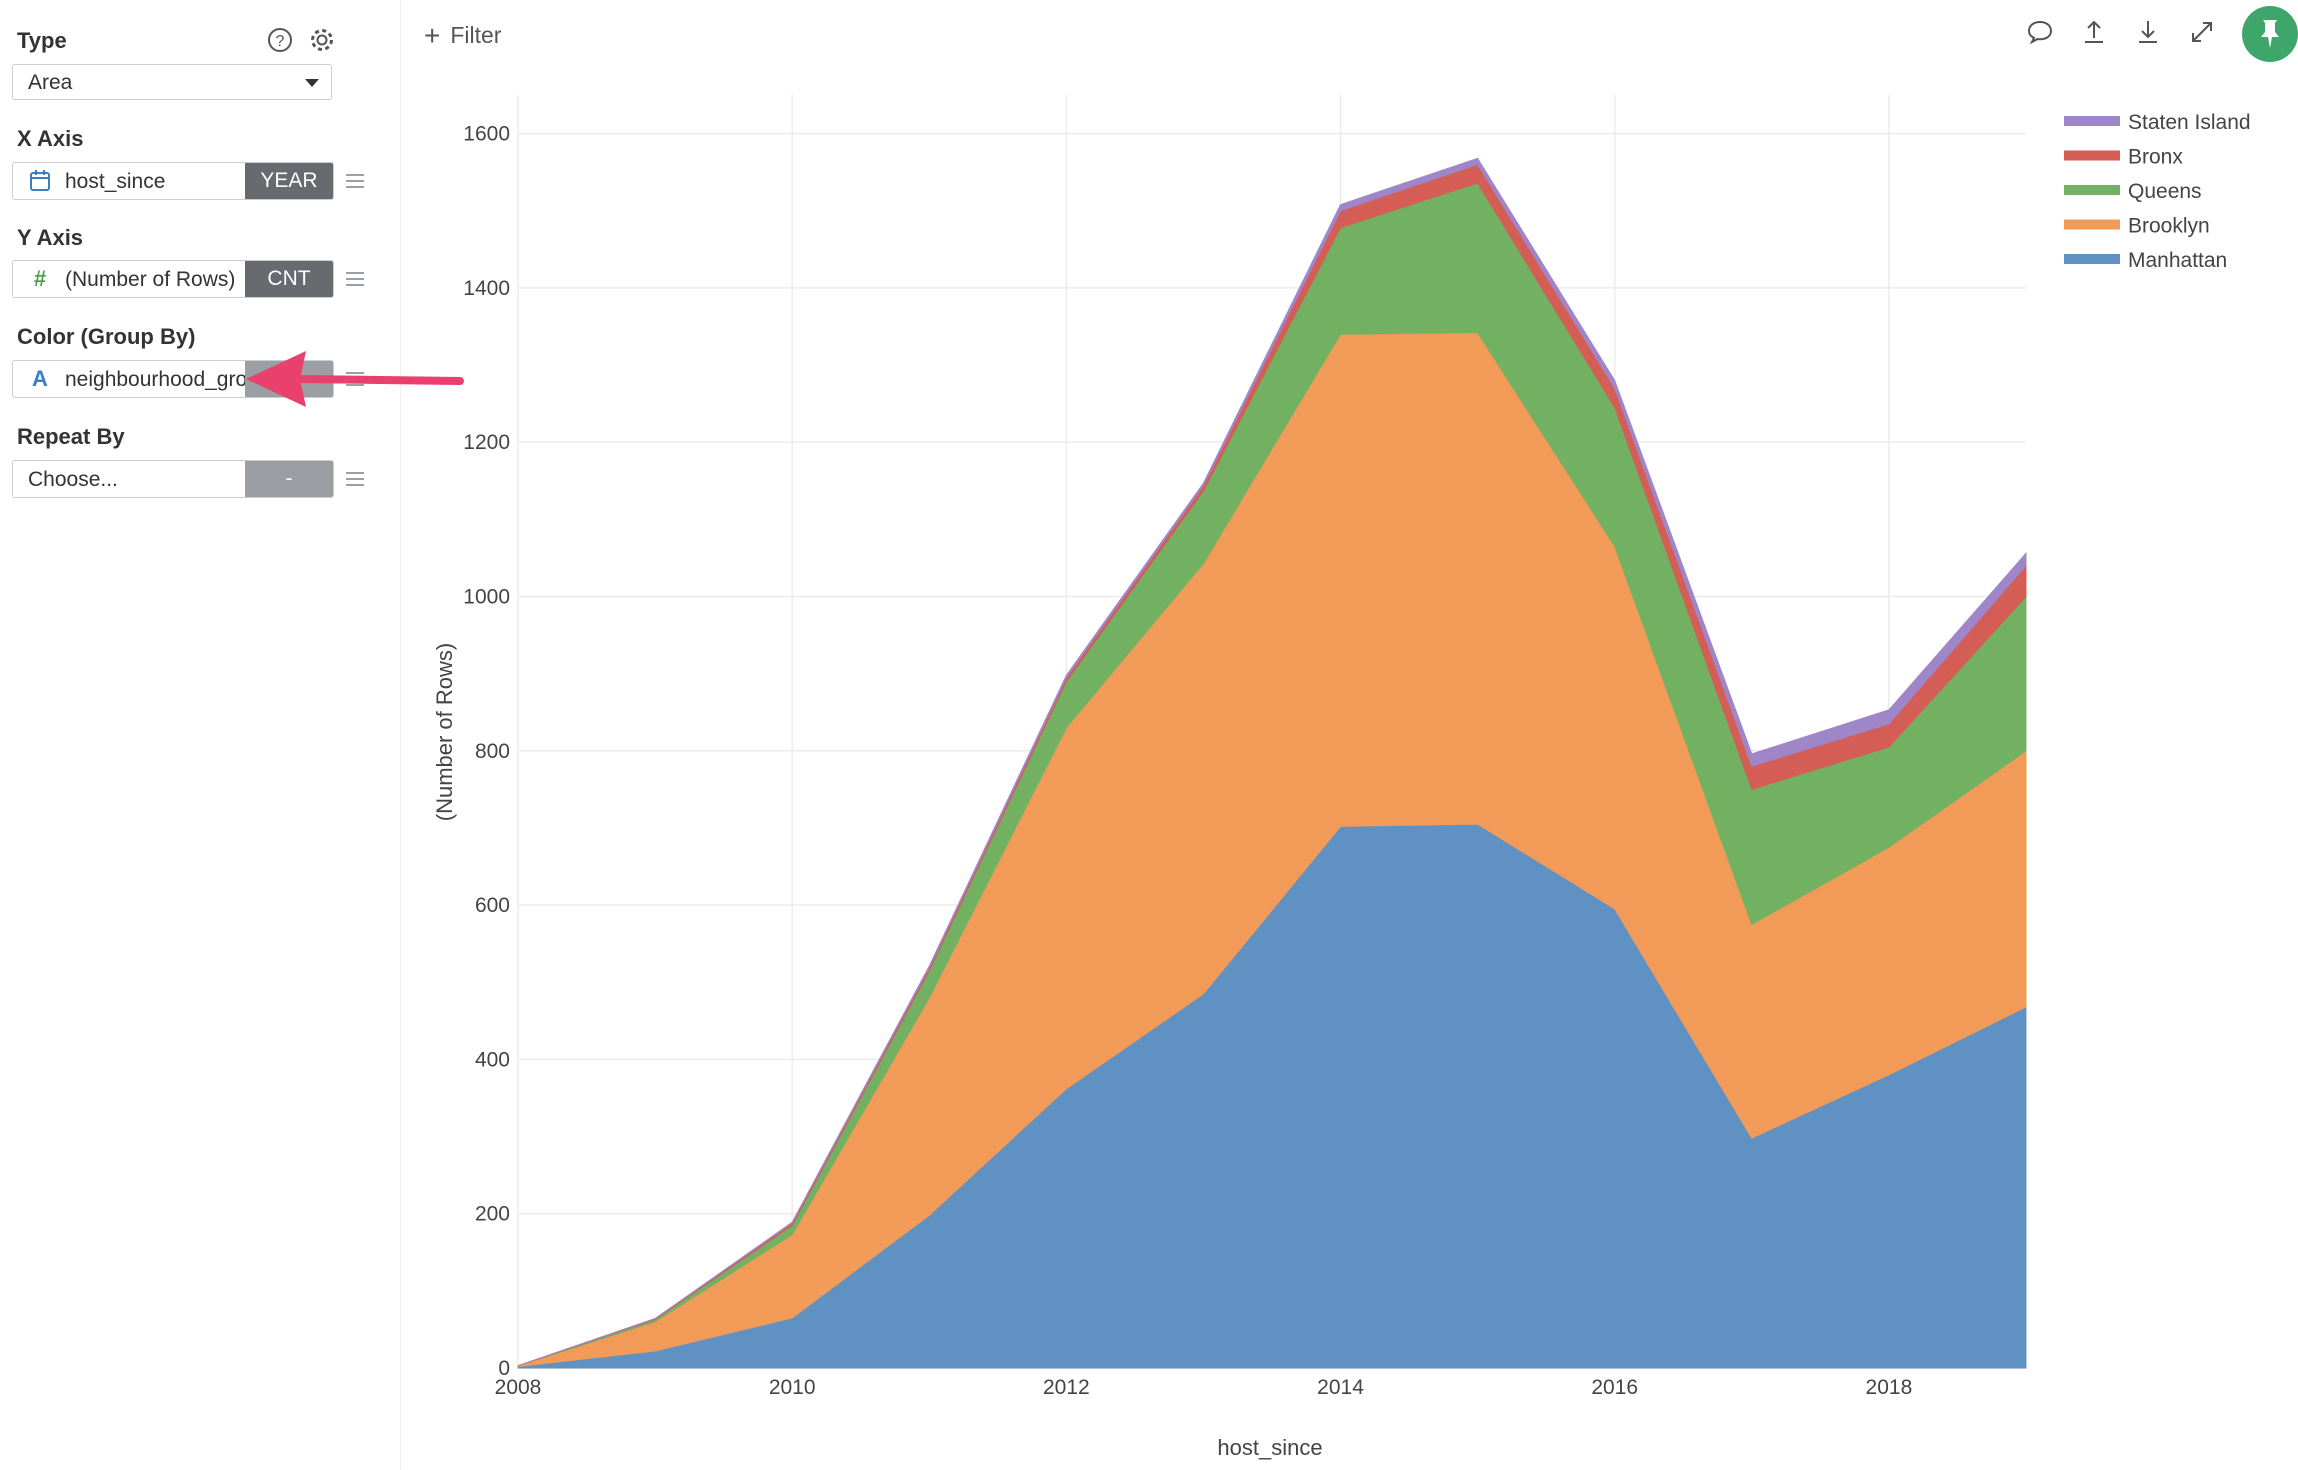  What do you see at coordinates (486, 134) in the screenshot?
I see `y-tick-label: 1600` at bounding box center [486, 134].